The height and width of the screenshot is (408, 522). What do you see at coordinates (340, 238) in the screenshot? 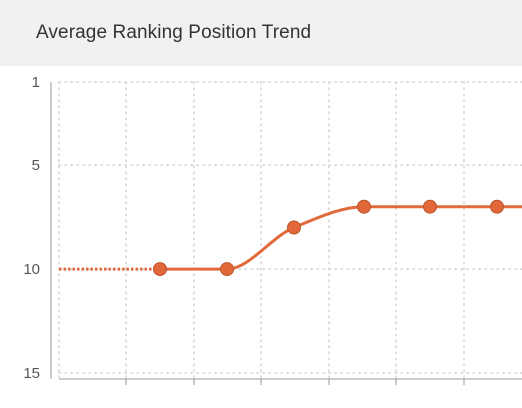
I see `series-line` at bounding box center [340, 238].